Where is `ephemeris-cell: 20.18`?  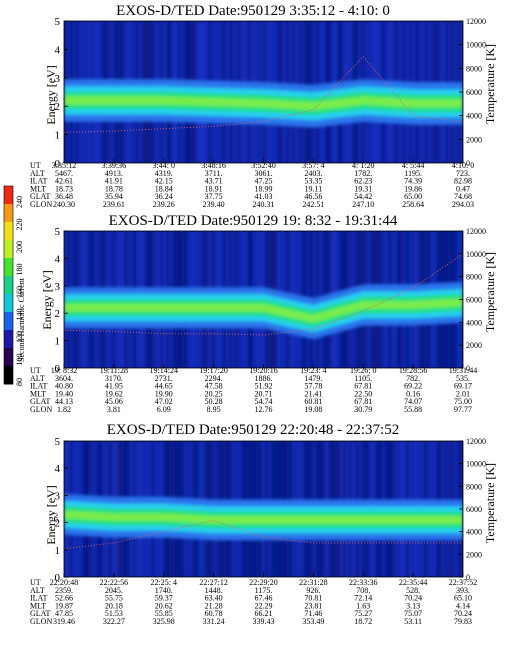 ephemeris-cell: 20.18 is located at coordinates (114, 605).